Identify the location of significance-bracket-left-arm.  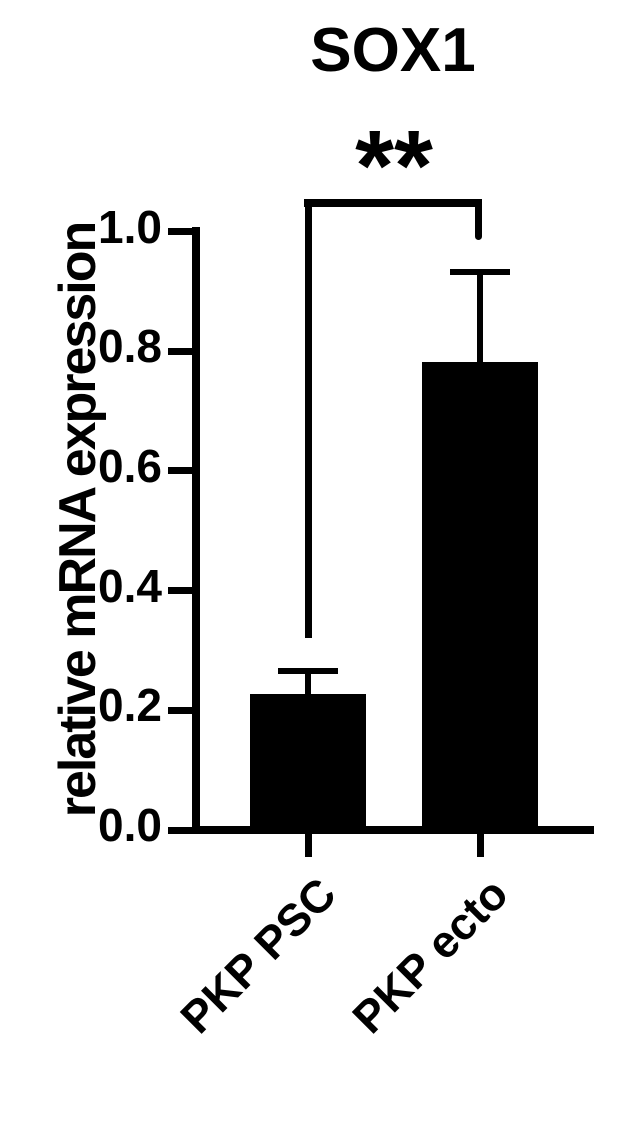
(308, 418).